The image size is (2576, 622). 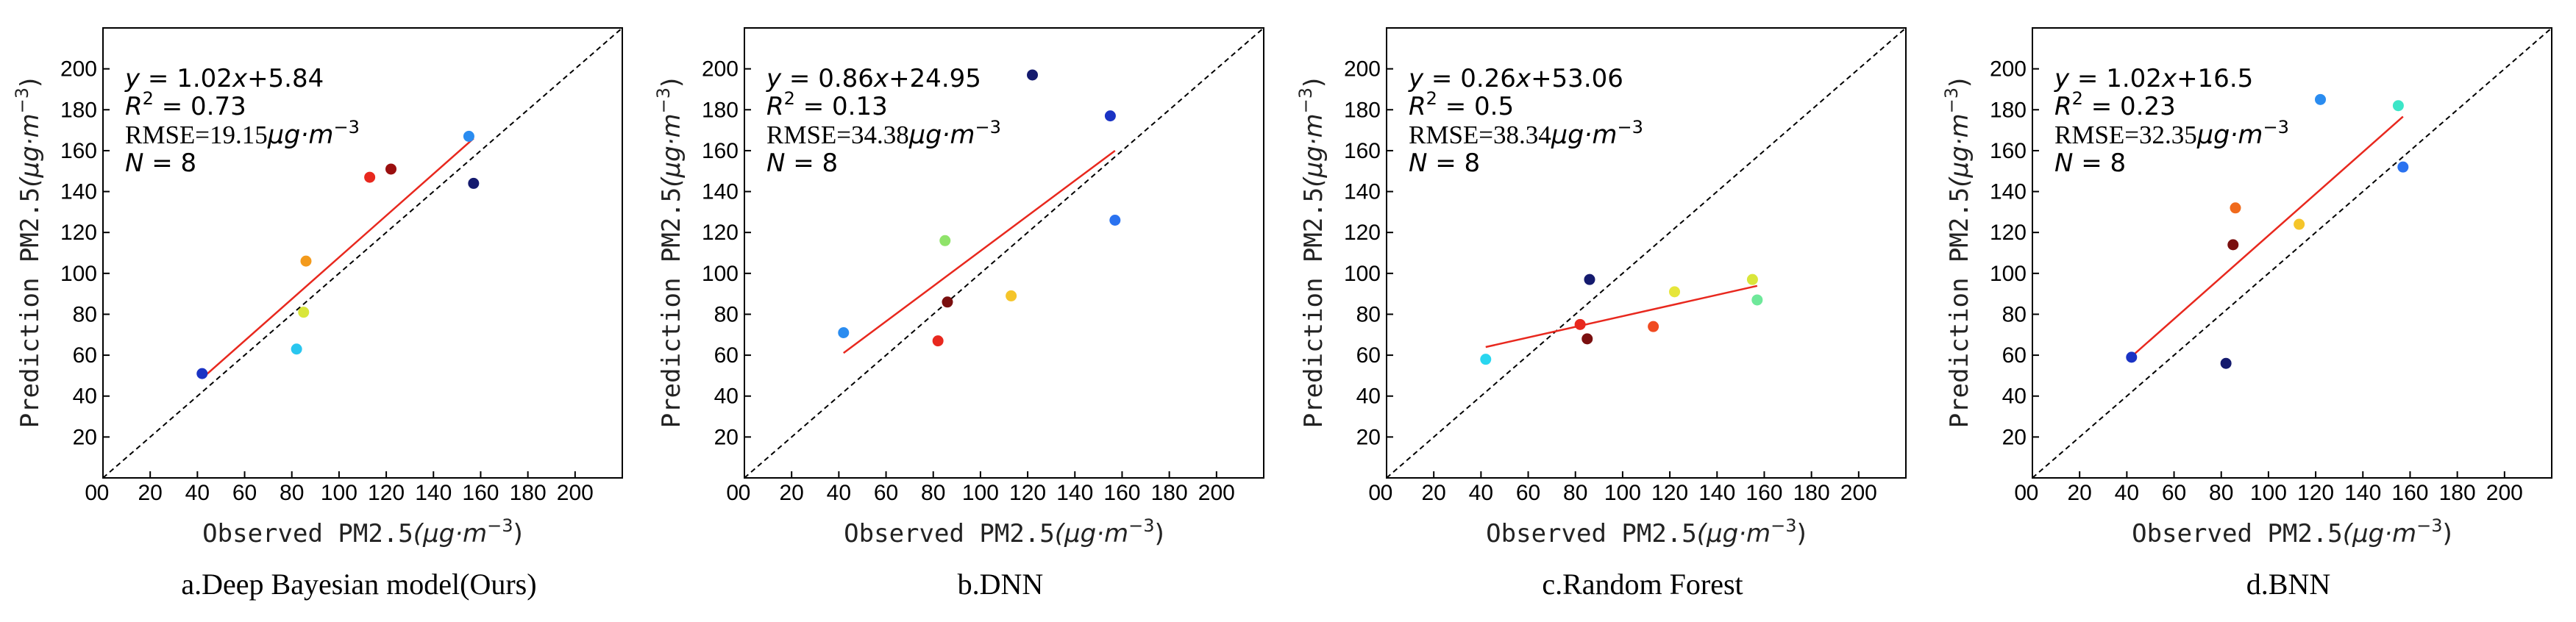 What do you see at coordinates (185, 104) in the screenshot?
I see `r-squared: R2 = 0.73` at bounding box center [185, 104].